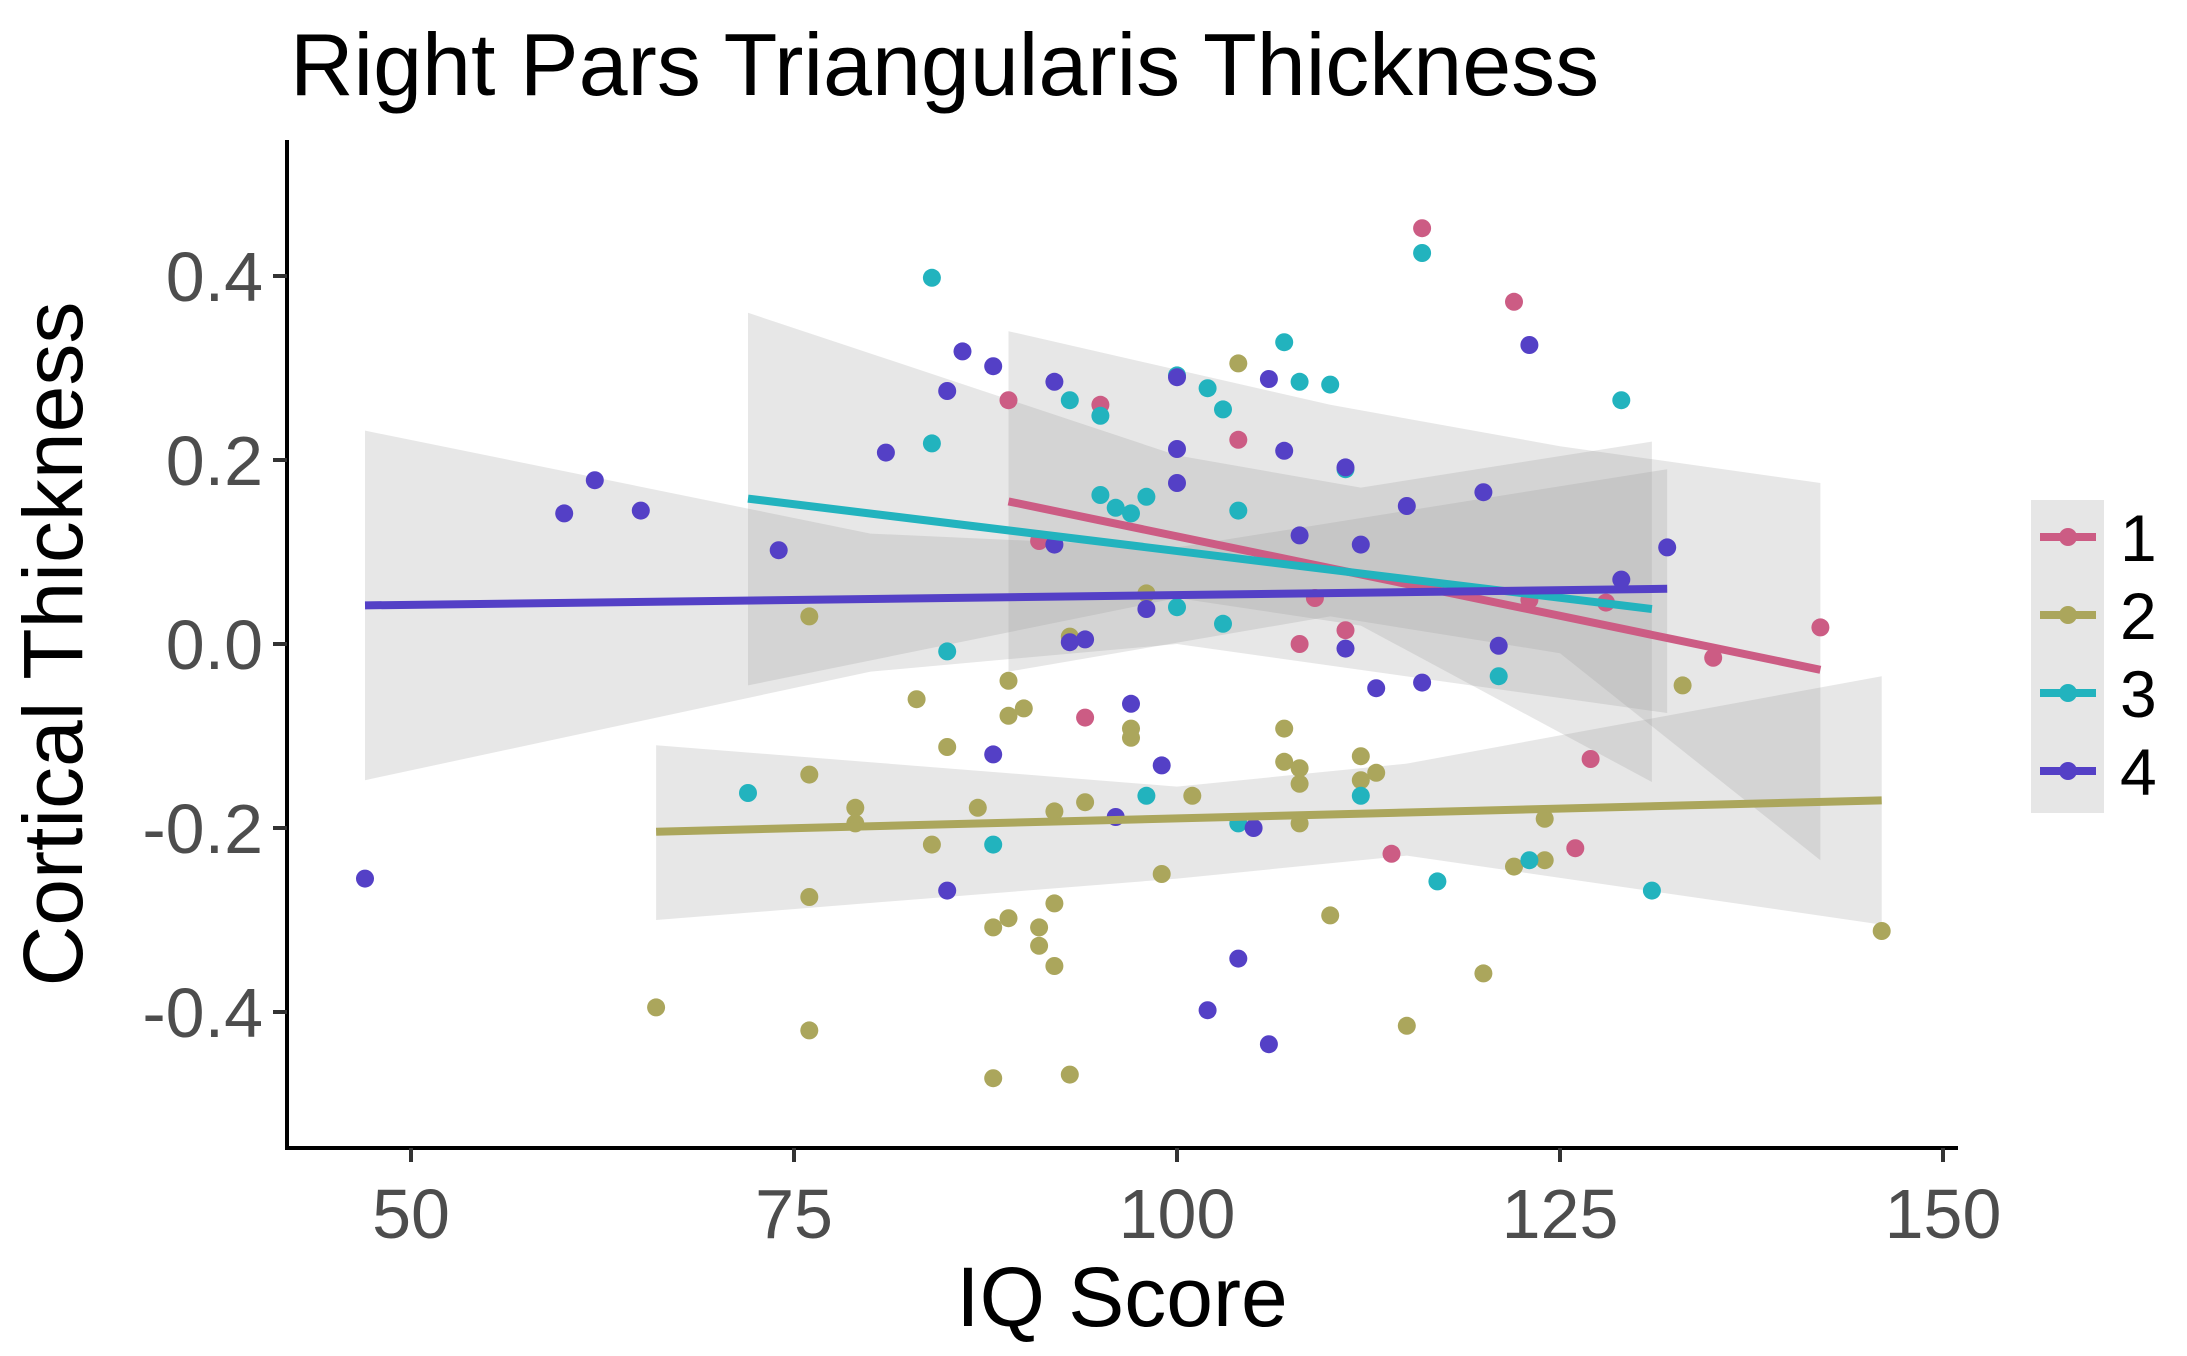  Describe the element at coordinates (411, 1214) in the screenshot. I see `x-tick-label: 50` at that location.